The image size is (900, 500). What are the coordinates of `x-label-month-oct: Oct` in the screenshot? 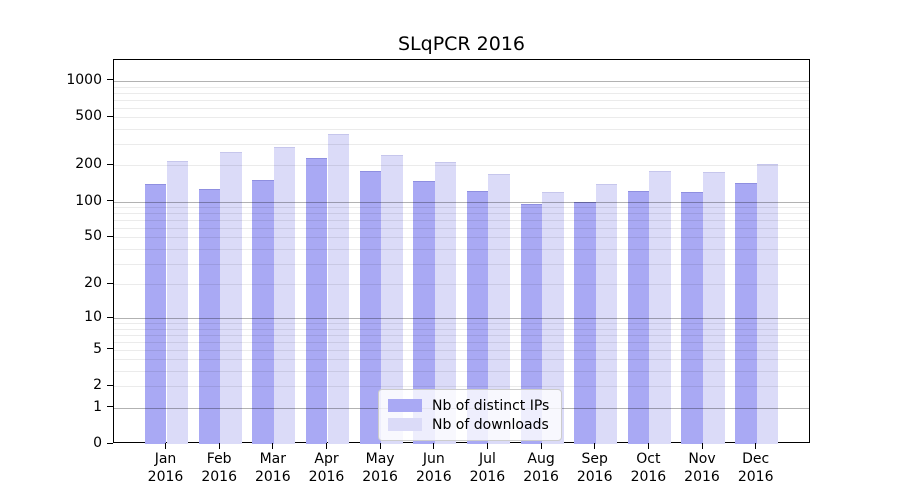 It's located at (648, 459).